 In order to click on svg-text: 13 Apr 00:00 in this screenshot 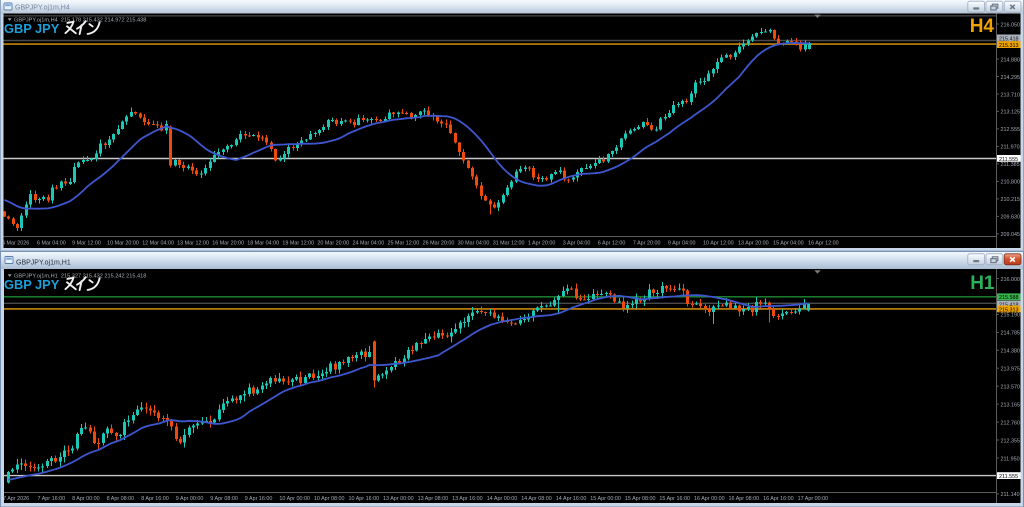, I will do `click(398, 499)`.